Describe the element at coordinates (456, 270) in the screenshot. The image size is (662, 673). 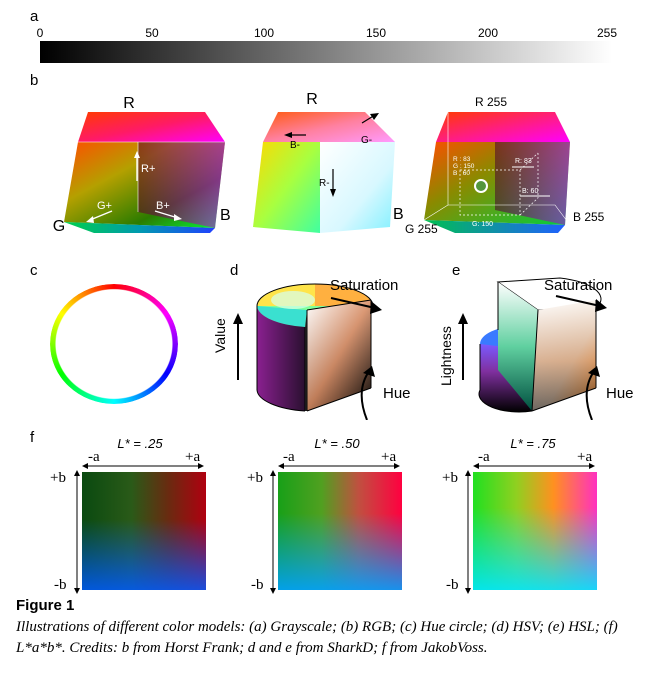
I see `panel-e-letter: e` at that location.